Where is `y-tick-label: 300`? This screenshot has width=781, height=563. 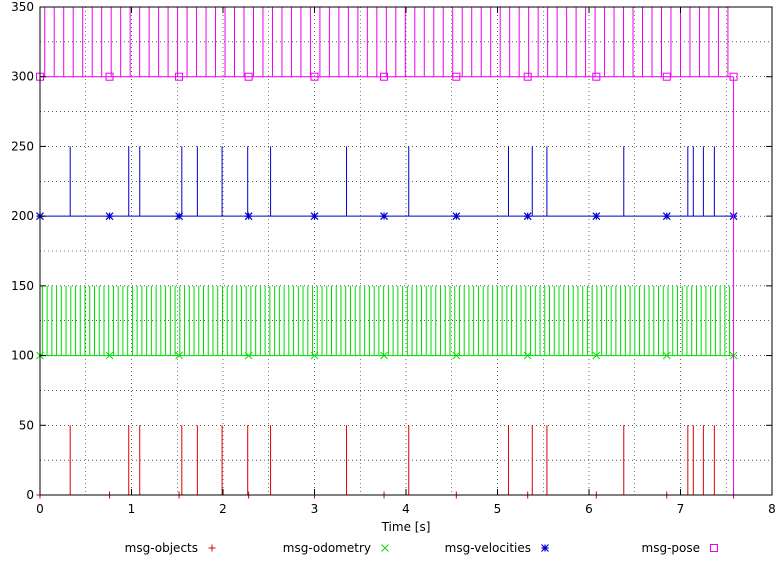
y-tick-label: 300 is located at coordinates (22, 77).